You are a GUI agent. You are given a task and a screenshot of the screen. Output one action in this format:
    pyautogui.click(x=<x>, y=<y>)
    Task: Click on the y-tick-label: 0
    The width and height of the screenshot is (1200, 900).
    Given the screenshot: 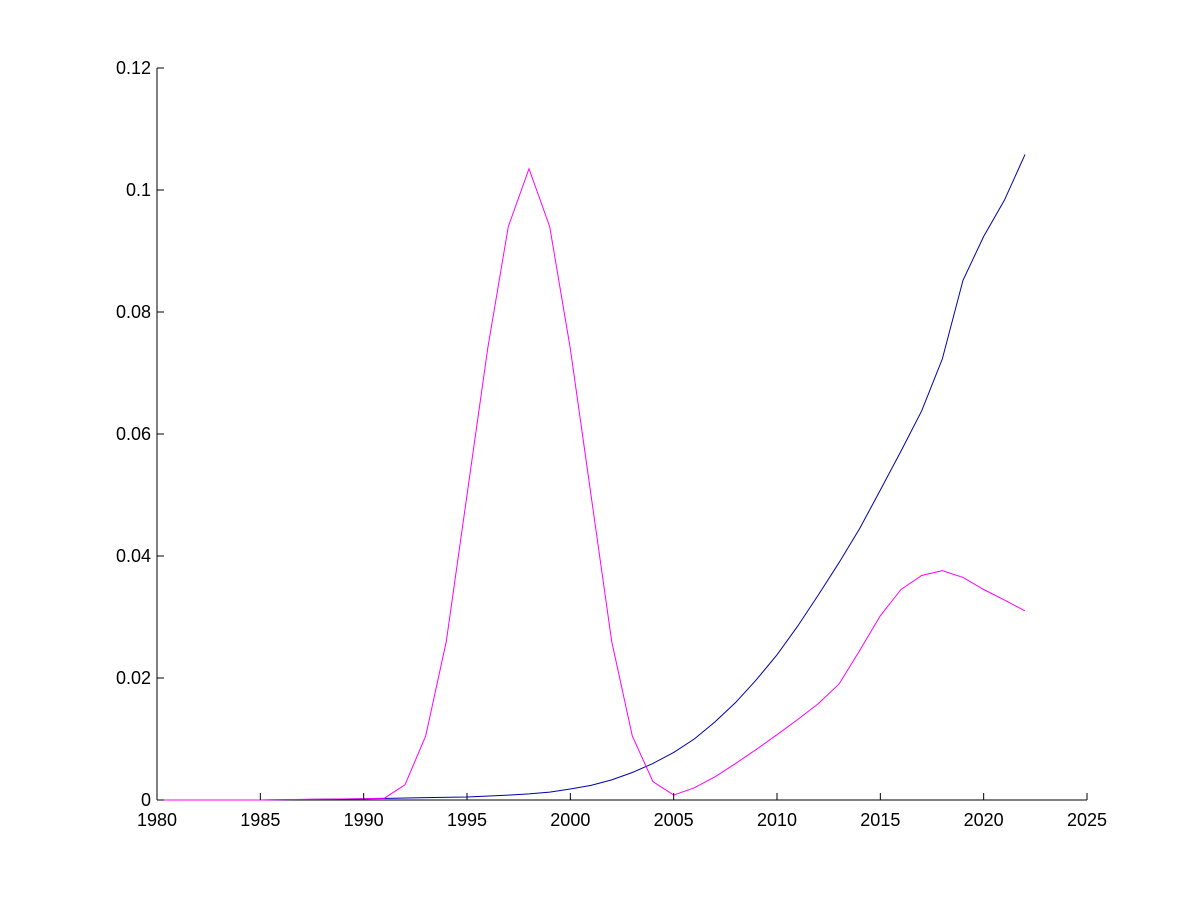 What is the action you would take?
    pyautogui.click(x=146, y=800)
    